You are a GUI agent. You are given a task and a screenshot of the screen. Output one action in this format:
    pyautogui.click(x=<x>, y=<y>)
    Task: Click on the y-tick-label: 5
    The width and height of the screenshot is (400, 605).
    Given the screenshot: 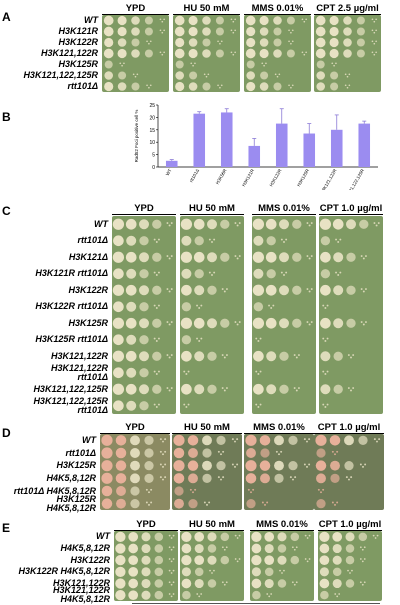 What is the action you would take?
    pyautogui.click(x=153, y=156)
    